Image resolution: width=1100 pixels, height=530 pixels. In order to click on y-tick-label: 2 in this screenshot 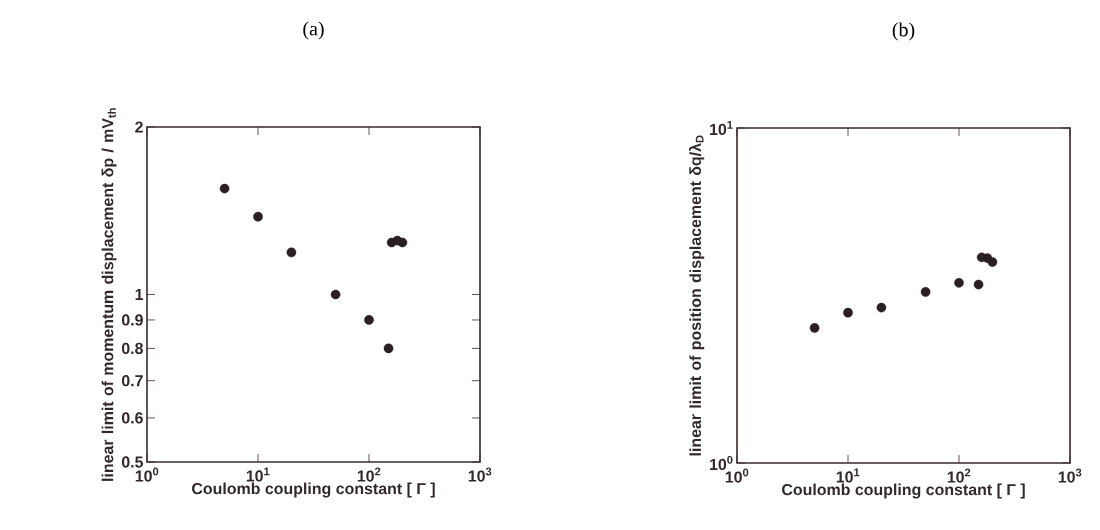, I will do `click(139, 127)`.